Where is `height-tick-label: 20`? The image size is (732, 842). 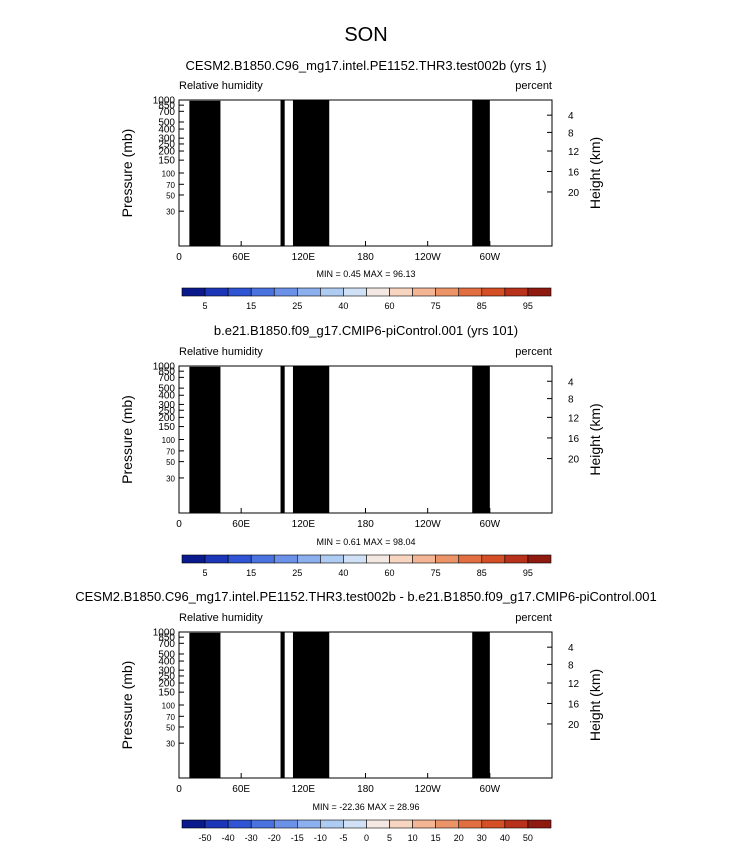 height-tick-label: 20 is located at coordinates (574, 193).